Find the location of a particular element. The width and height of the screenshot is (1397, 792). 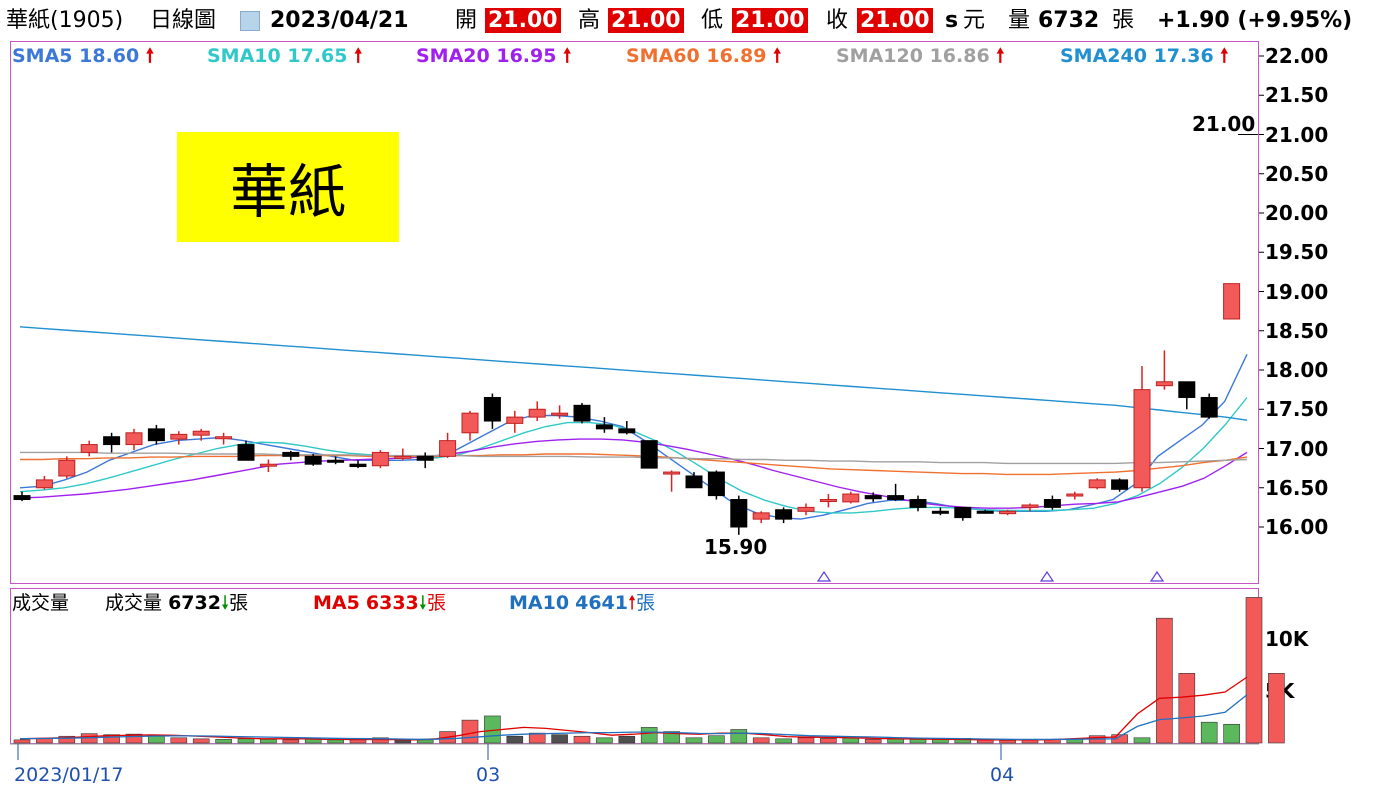

ma-line-sma60 is located at coordinates (634, 464).